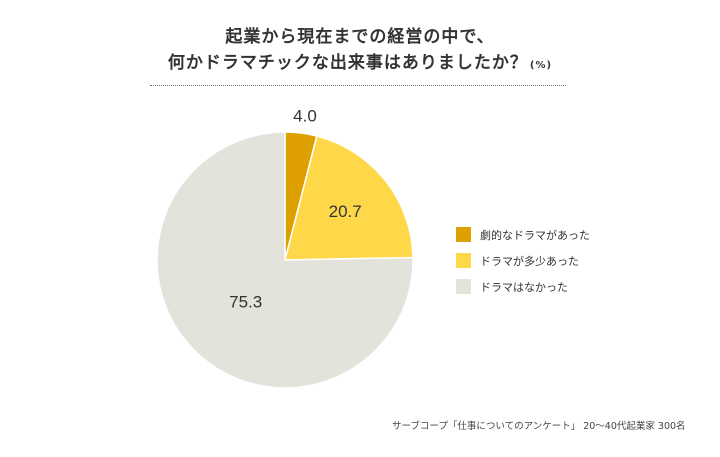 This screenshot has width=720, height=457. What do you see at coordinates (349, 198) in the screenshot?
I see `slice-some` at bounding box center [349, 198].